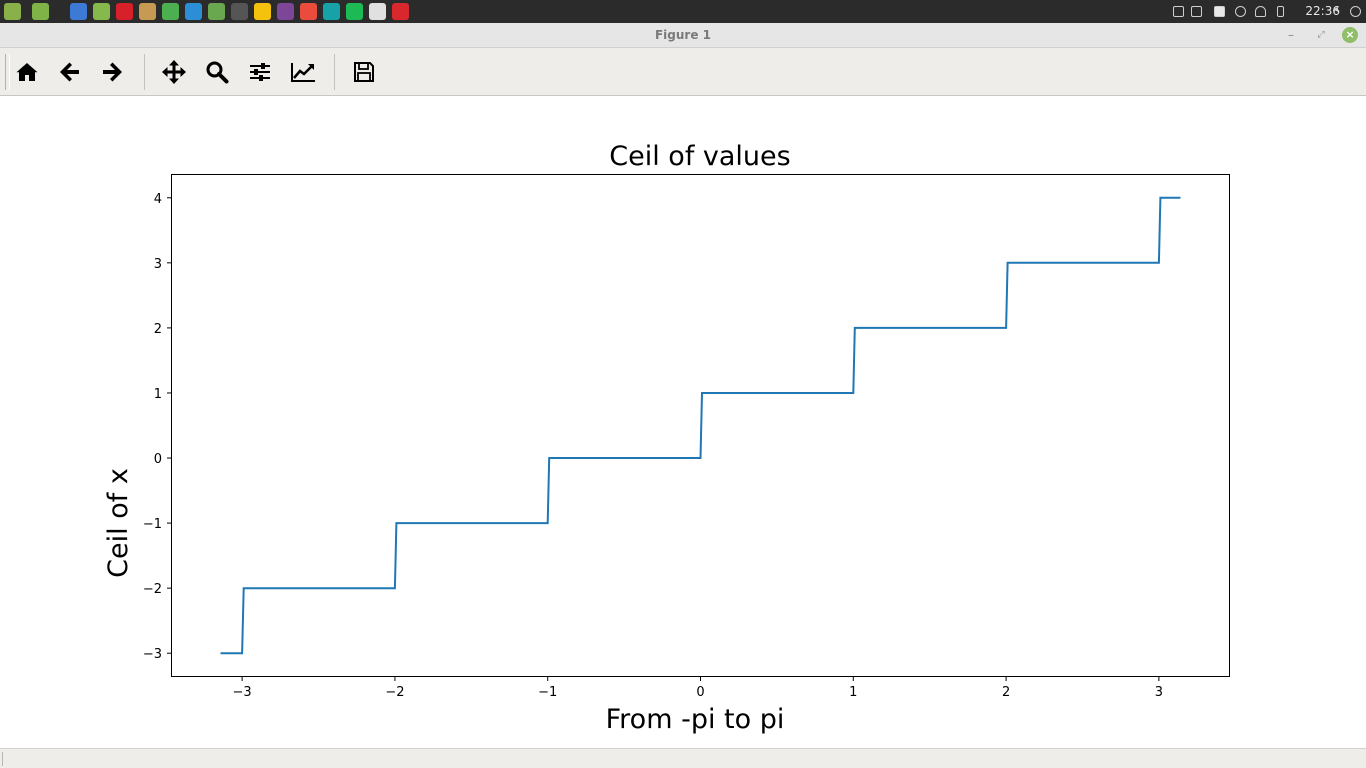 This screenshot has height=768, width=1366. Describe the element at coordinates (7, 72) in the screenshot. I see `toolbar-grip` at that location.